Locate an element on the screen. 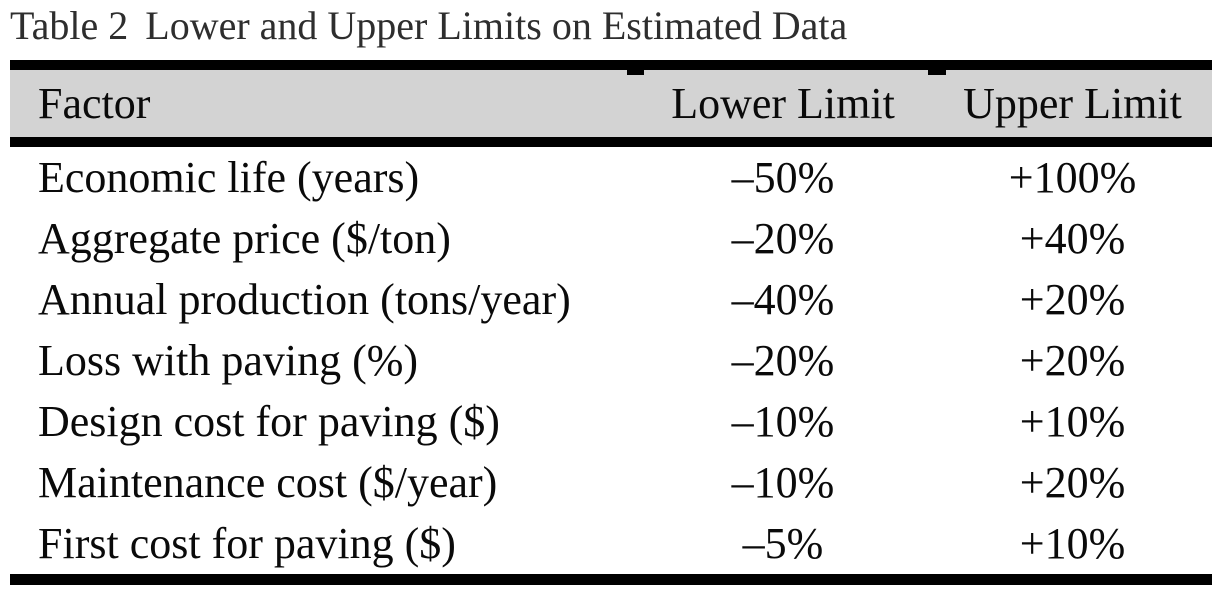 This screenshot has width=1232, height=596. column-header-lower-limit: Lower Limit is located at coordinates (783, 103).